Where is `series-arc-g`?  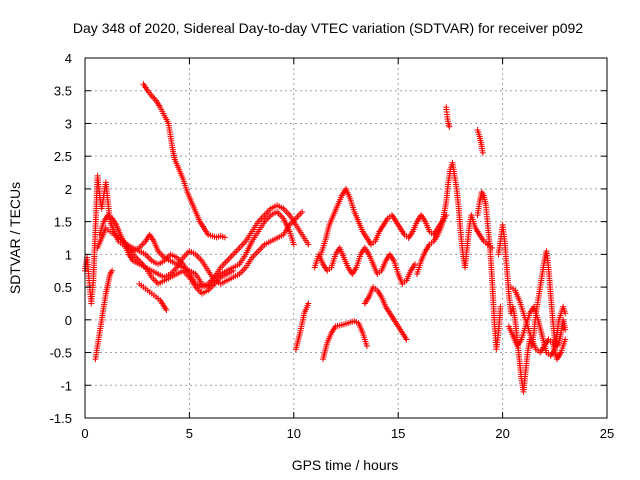 series-arc-g is located at coordinates (184, 161).